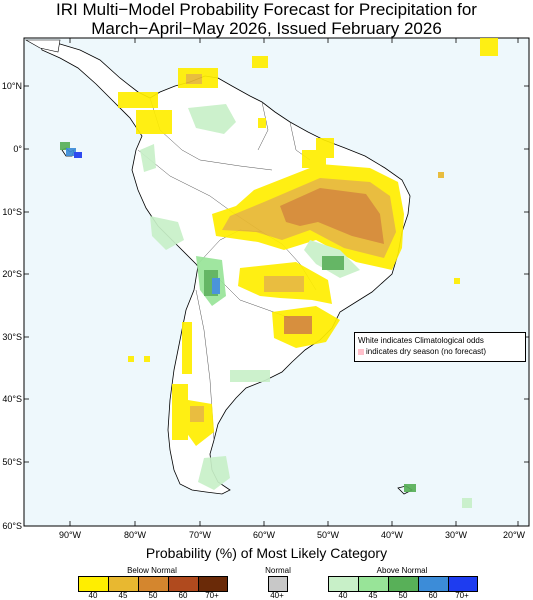 The height and width of the screenshot is (600, 533). I want to click on lon-label: 50°W, so click(328, 535).